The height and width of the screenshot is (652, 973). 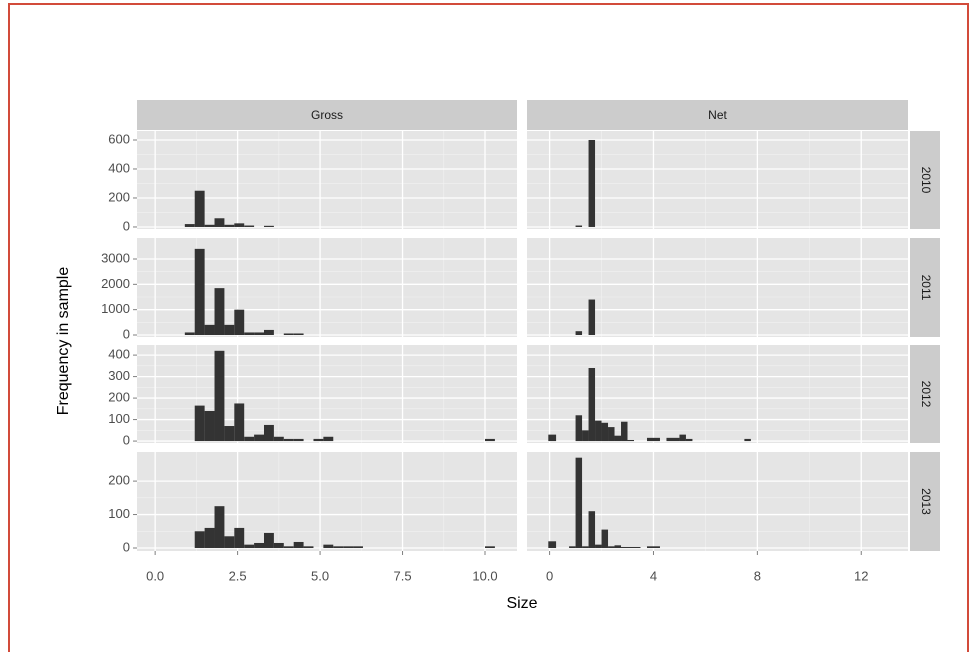 I want to click on x-axis-title: Size, so click(x=521, y=603).